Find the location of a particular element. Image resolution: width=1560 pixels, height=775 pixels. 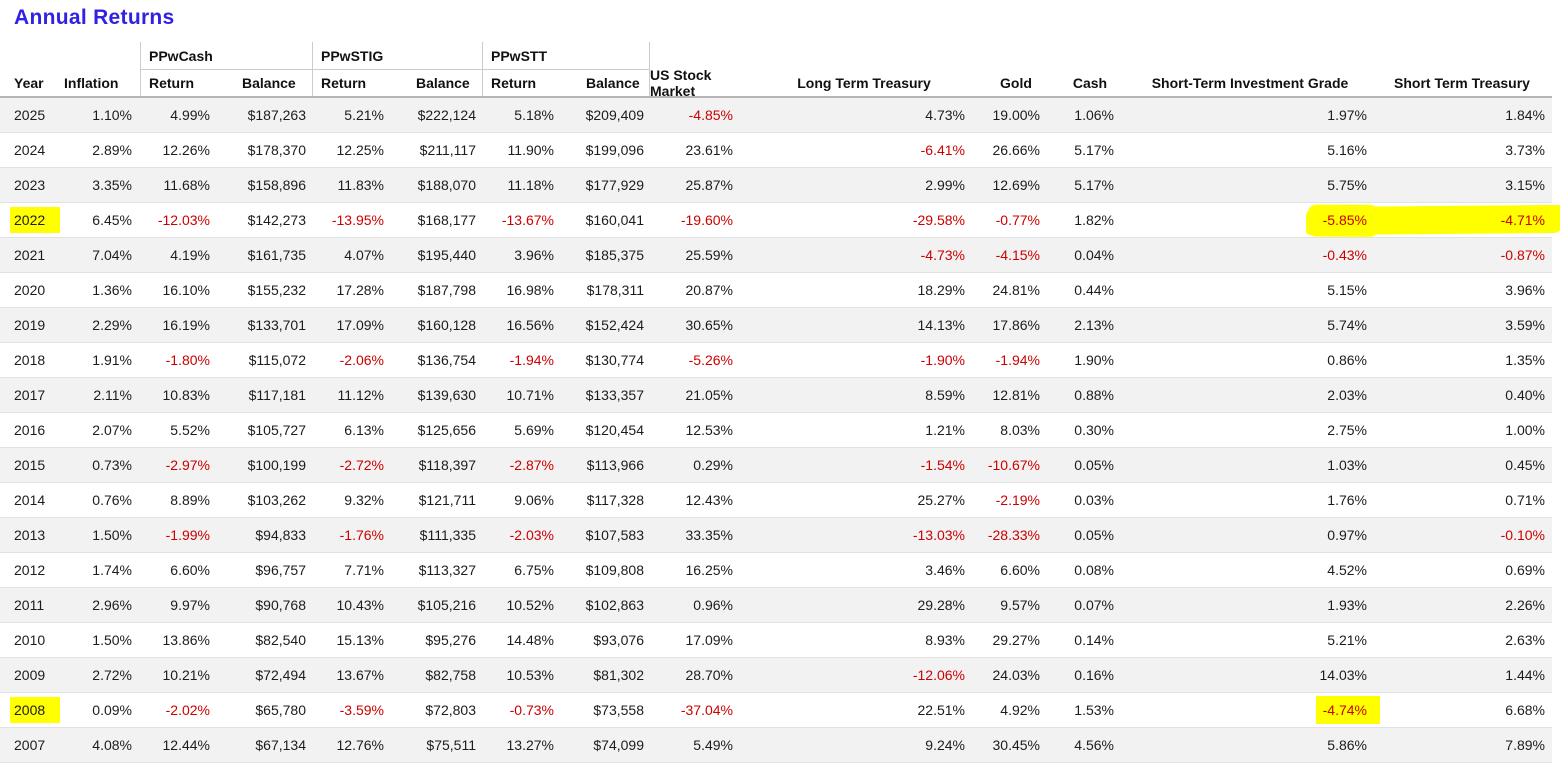

cell-ppwcash-balance: $178,370 is located at coordinates (276, 150).